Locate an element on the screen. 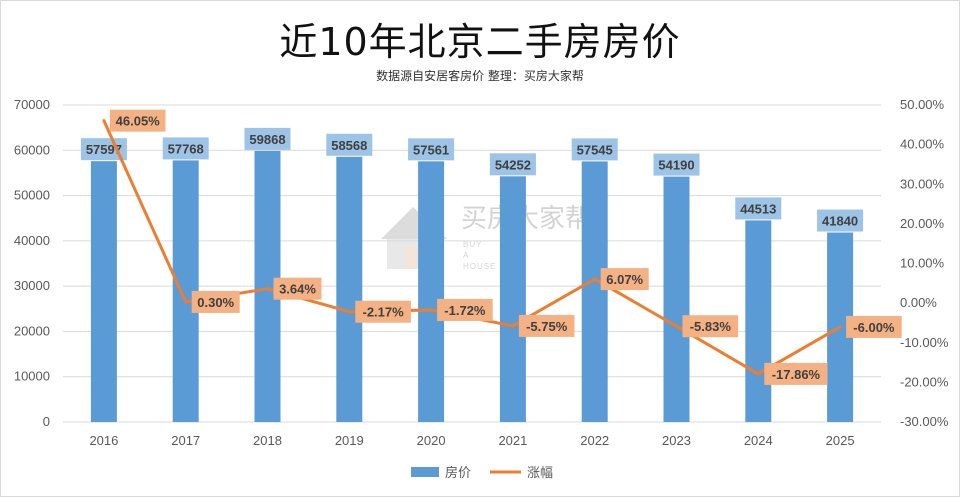  x-tick-label: 2022 is located at coordinates (594, 440).